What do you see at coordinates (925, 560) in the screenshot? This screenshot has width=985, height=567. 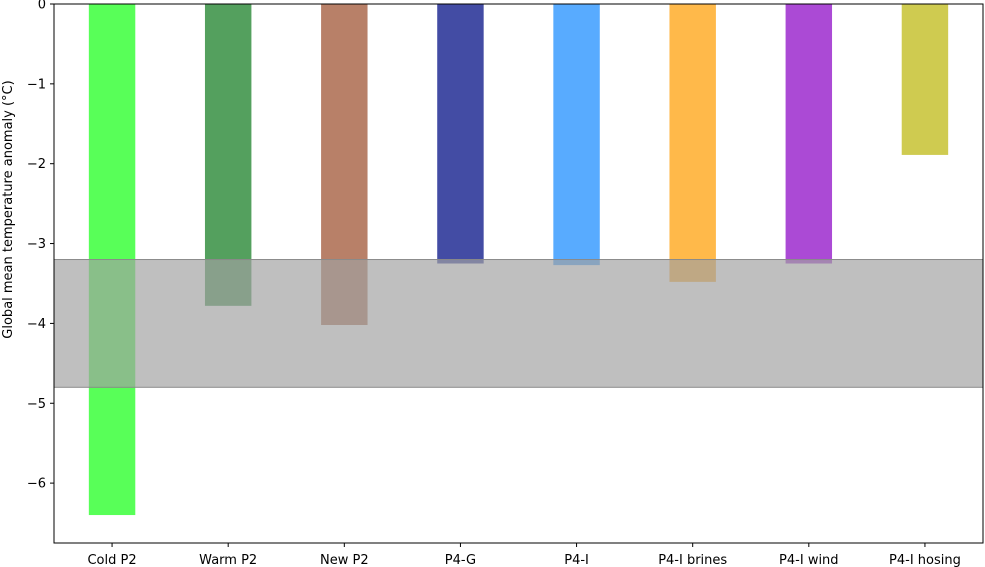 I see `x-tick-label: P4-I hosing` at bounding box center [925, 560].